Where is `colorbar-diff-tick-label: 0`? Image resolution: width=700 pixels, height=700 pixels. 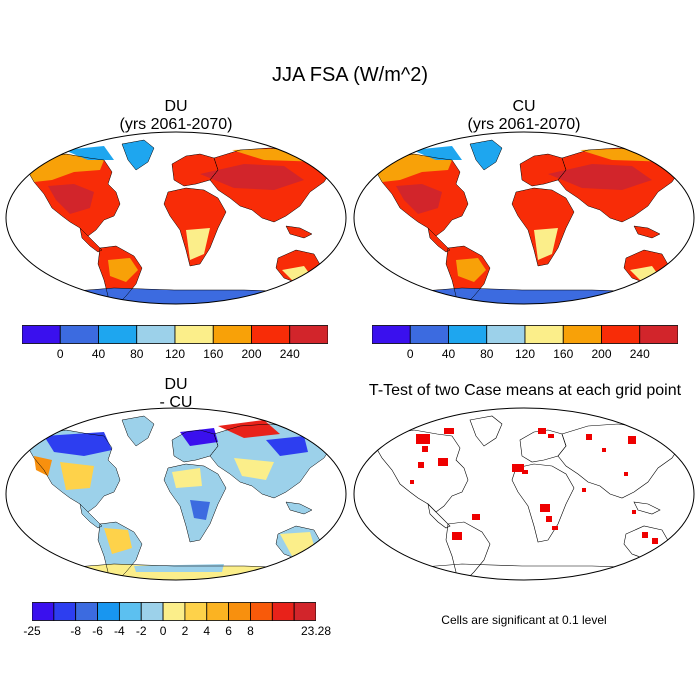
colorbar-diff-tick-label: 0 is located at coordinates (163, 631).